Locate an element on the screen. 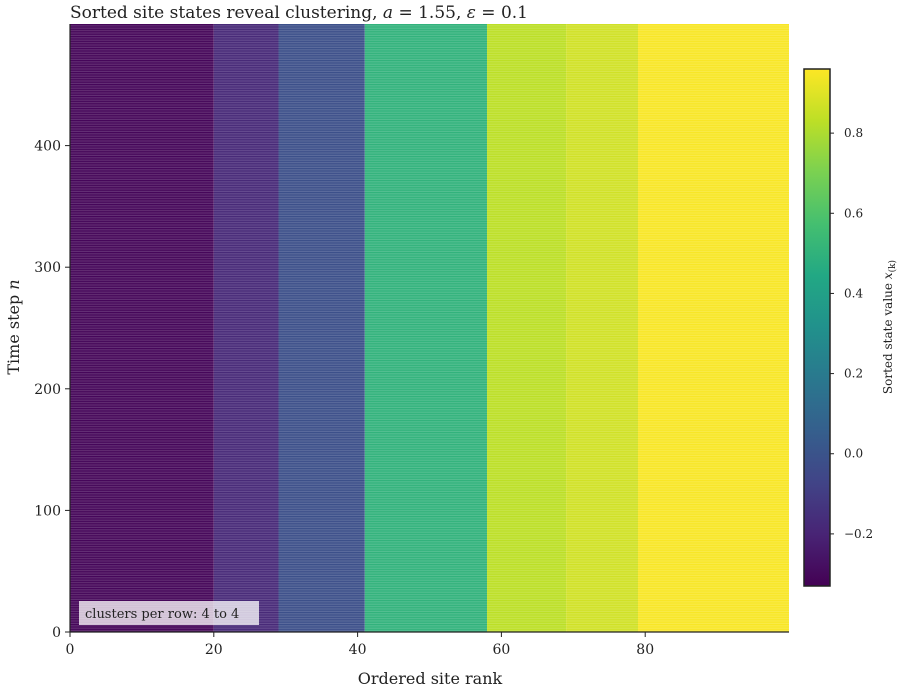 This screenshot has height=690, width=900. annotation-box is located at coordinates (169, 613).